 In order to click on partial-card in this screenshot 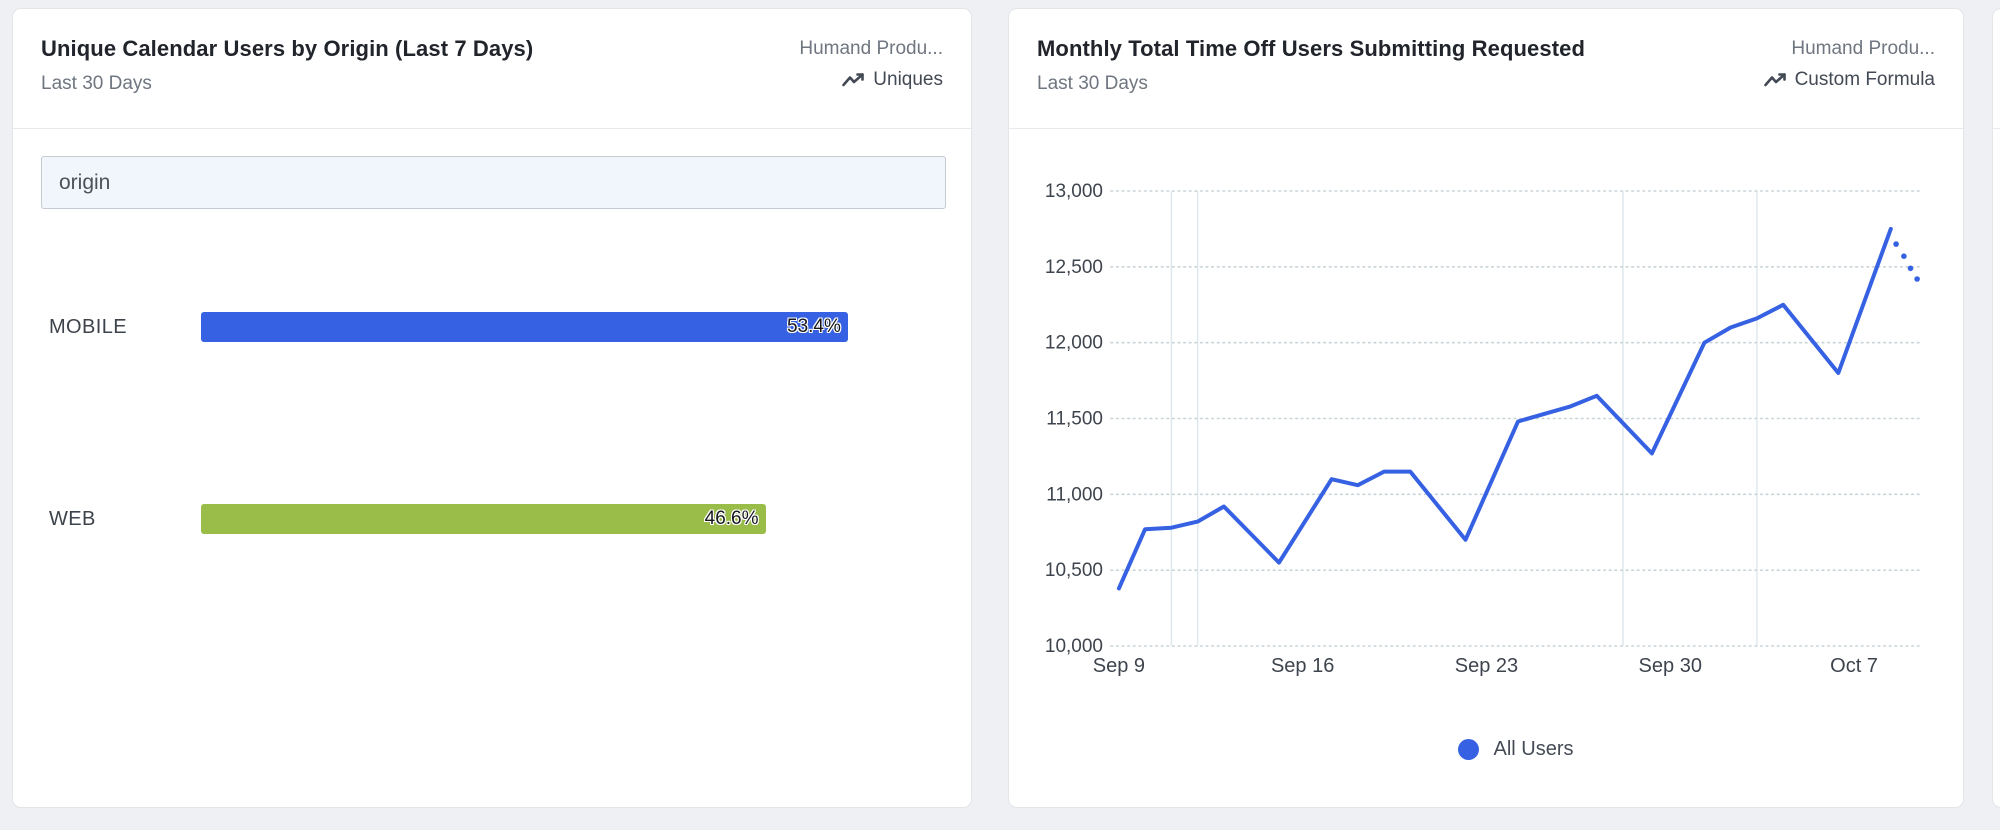, I will do `click(1996, 408)`.